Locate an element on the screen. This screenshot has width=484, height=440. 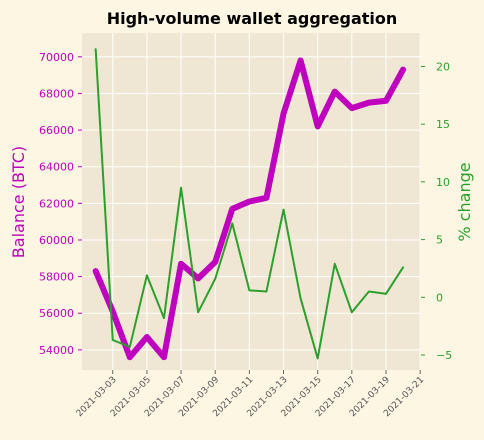
right-tick-label: 5 is located at coordinates (439, 240).